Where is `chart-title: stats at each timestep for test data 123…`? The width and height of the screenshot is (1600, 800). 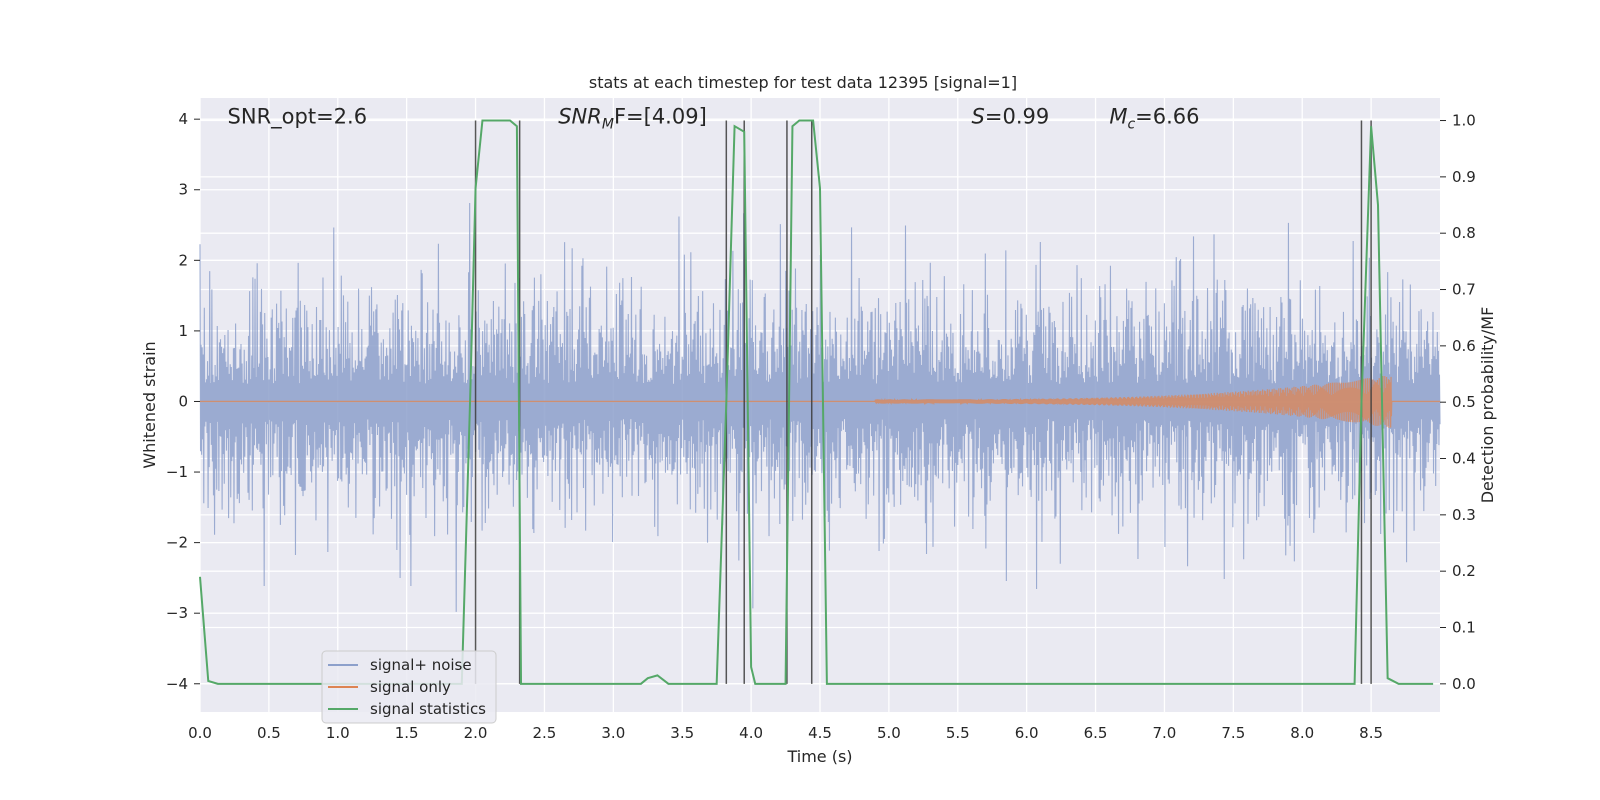
chart-title: stats at each timestep for test data 123… is located at coordinates (803, 82).